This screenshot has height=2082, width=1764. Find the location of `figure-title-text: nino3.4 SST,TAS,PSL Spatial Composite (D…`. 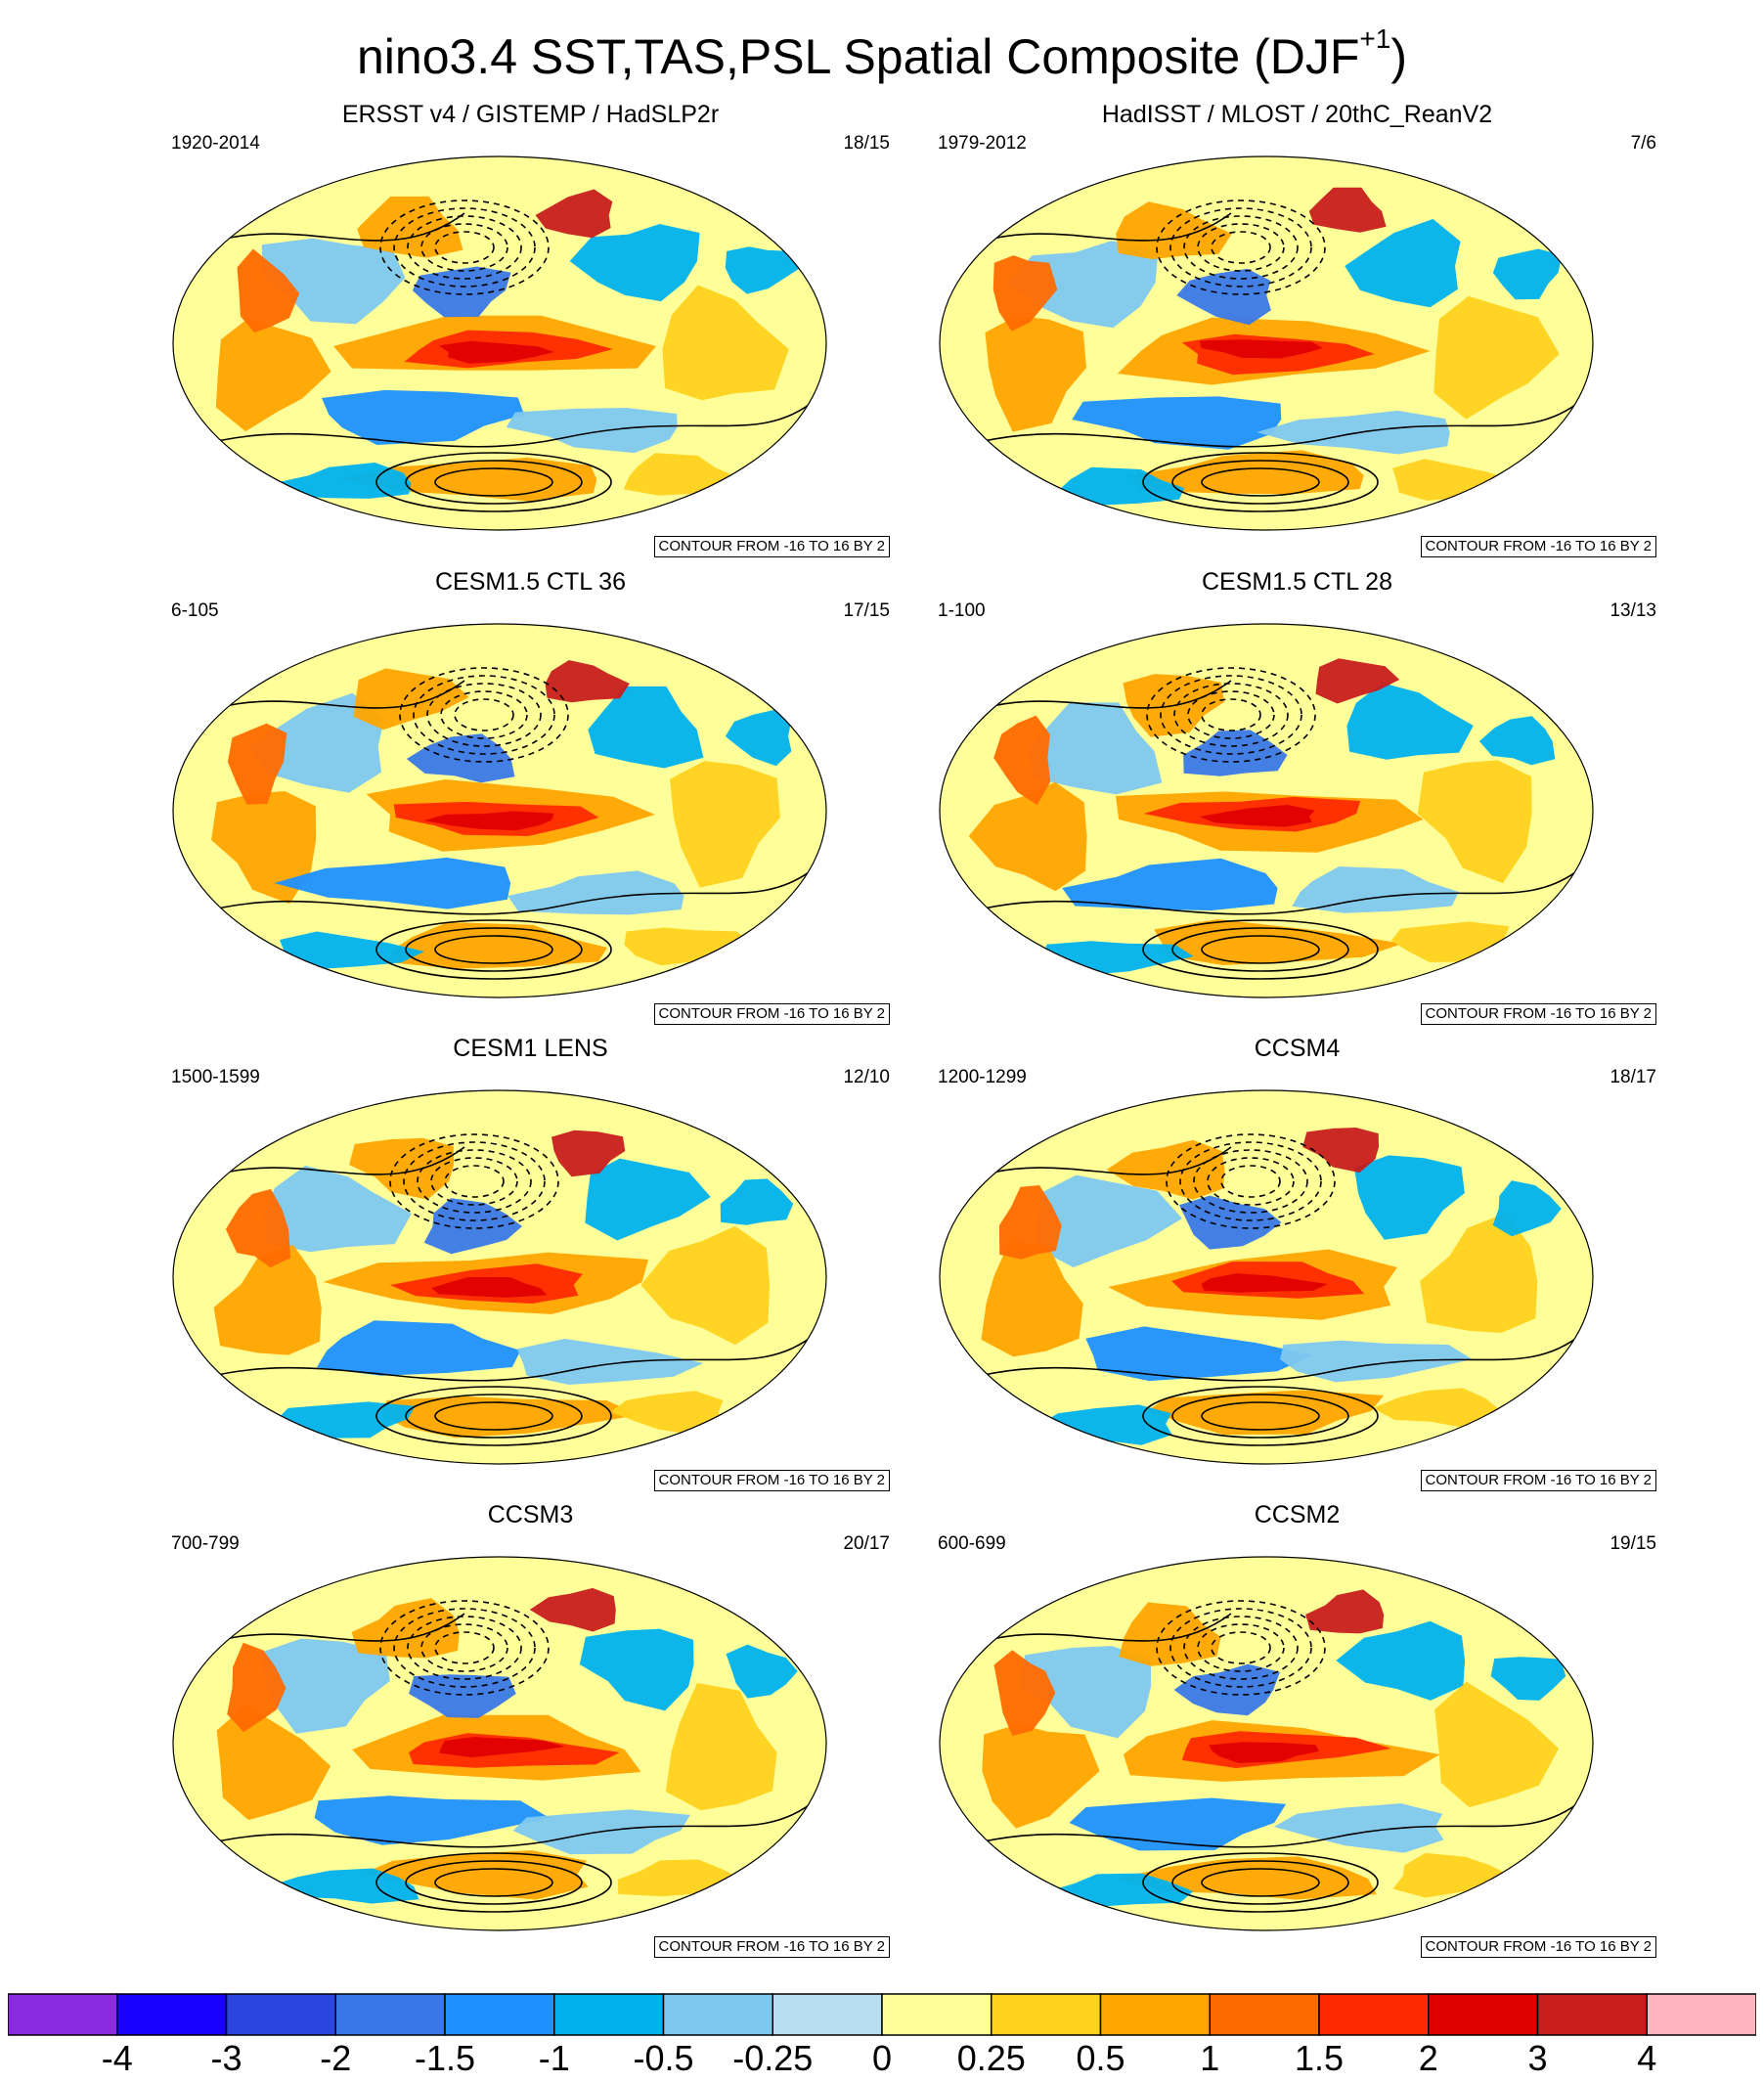

figure-title-text: nino3.4 SST,TAS,PSL Spatial Composite (D… is located at coordinates (858, 56).